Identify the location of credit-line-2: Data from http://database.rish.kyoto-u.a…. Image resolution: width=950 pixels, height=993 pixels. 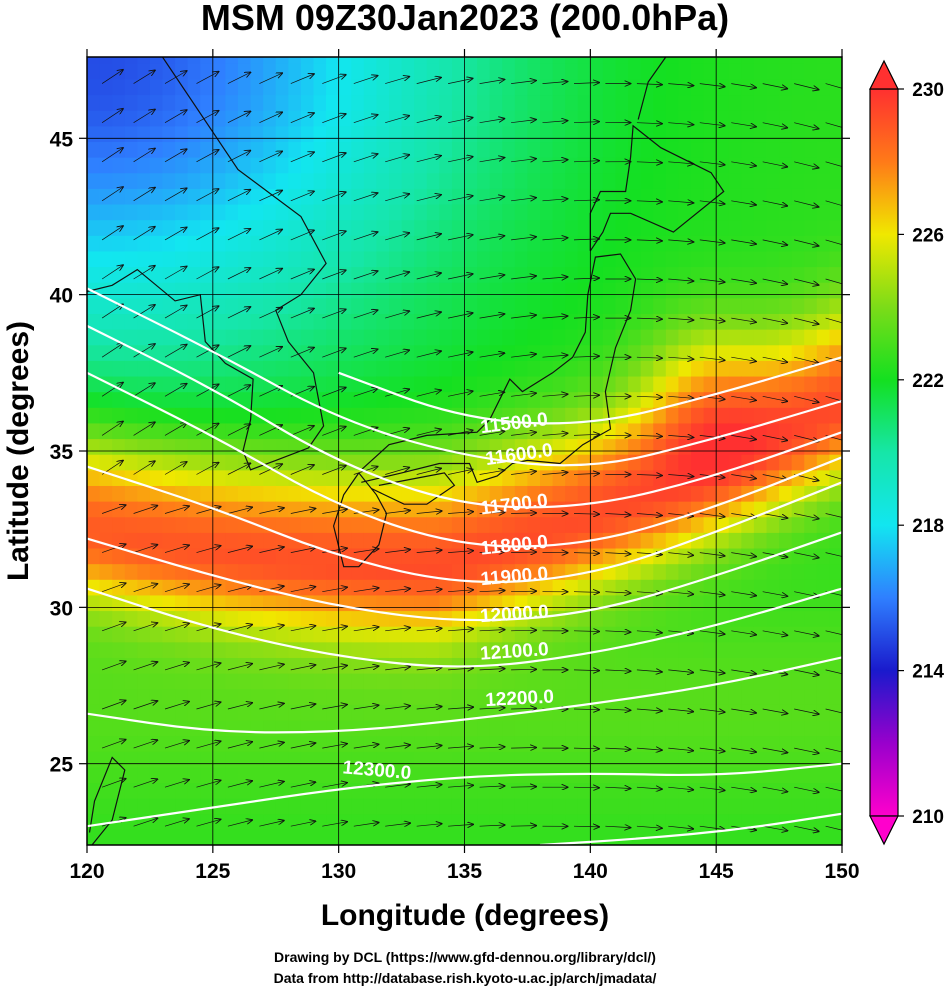
(465, 978).